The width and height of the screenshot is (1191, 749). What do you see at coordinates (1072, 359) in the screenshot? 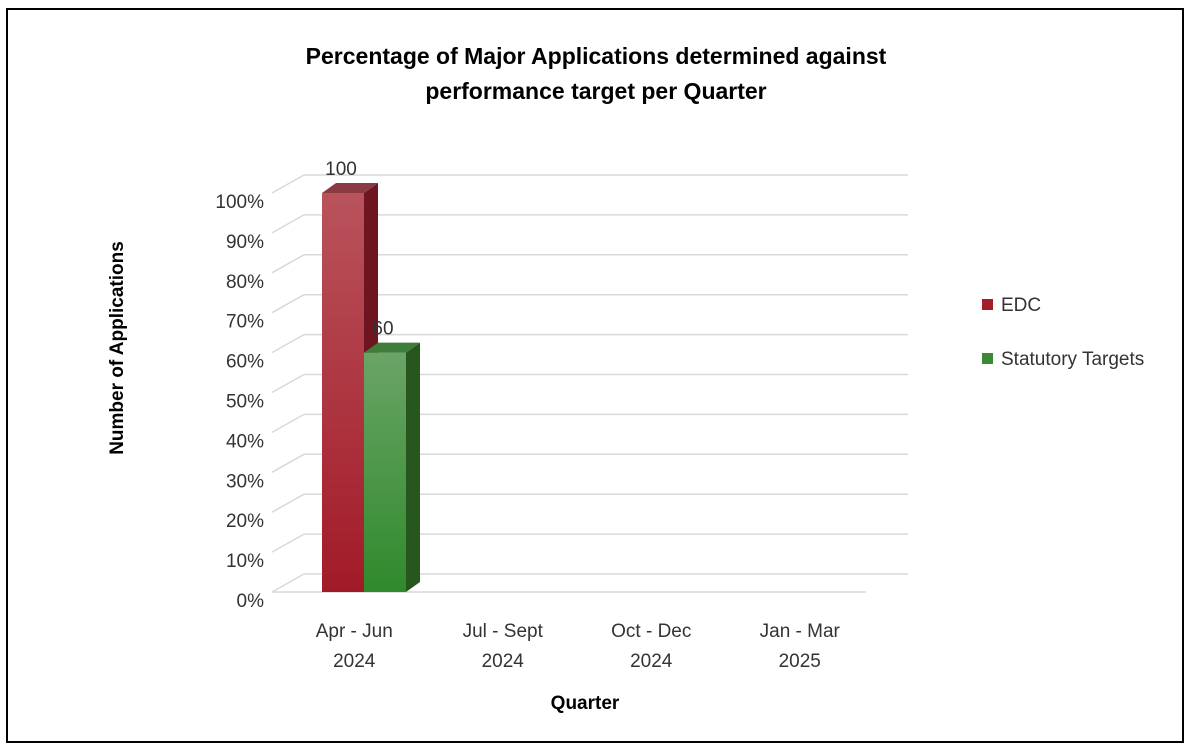
I see `legend-label-1: Statutory Targets` at bounding box center [1072, 359].